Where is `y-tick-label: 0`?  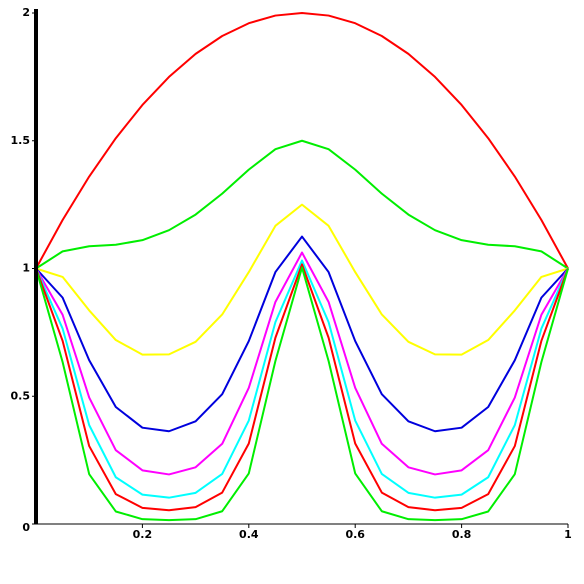
y-tick-label: 0 is located at coordinates (26, 527).